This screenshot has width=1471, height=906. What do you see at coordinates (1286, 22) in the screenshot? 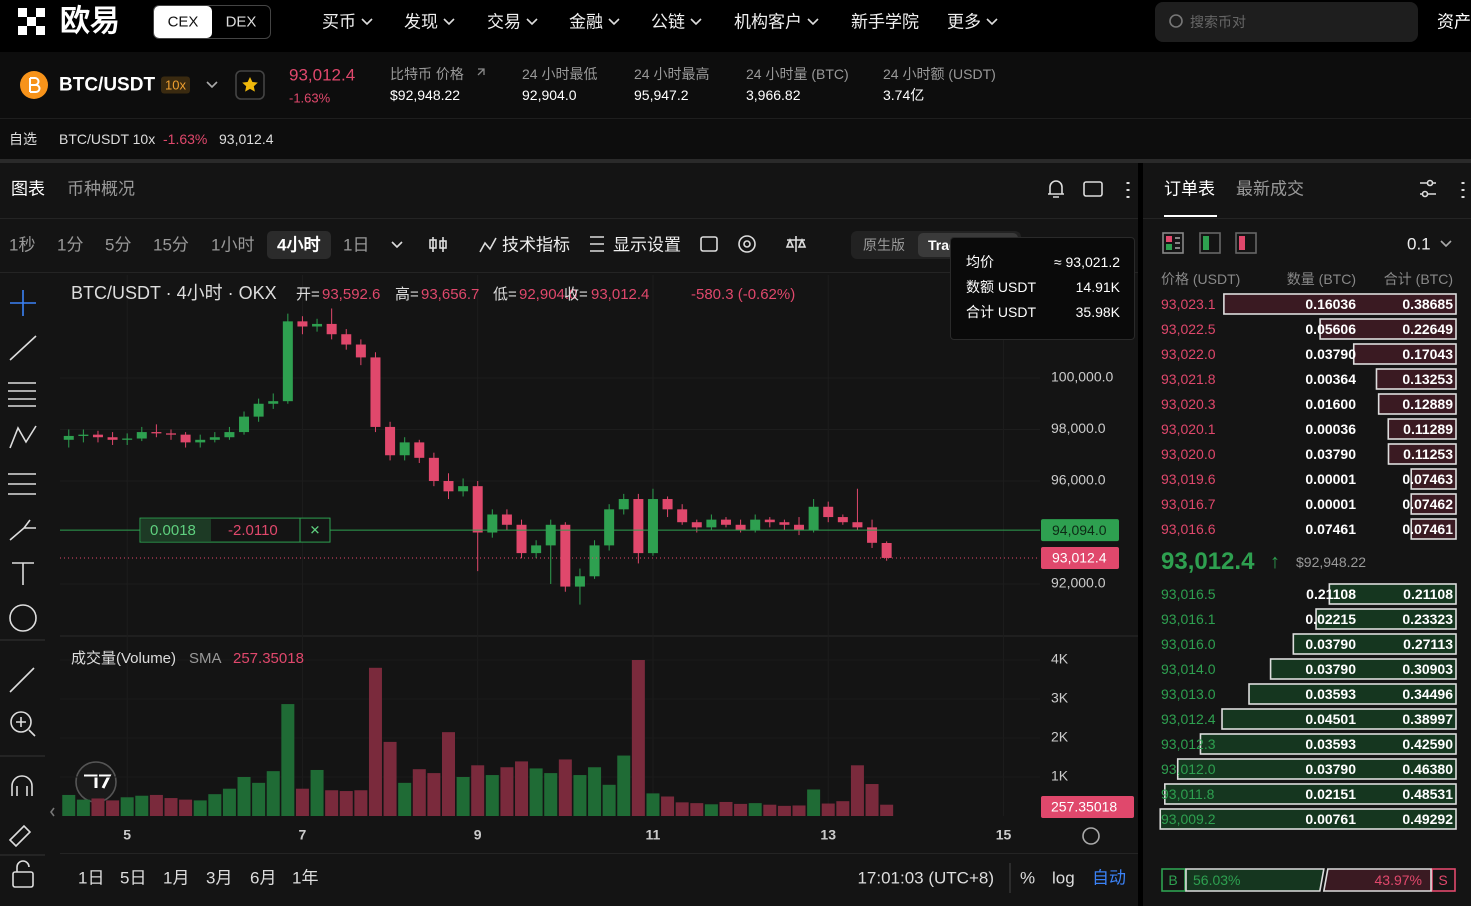
I see `search-box` at bounding box center [1286, 22].